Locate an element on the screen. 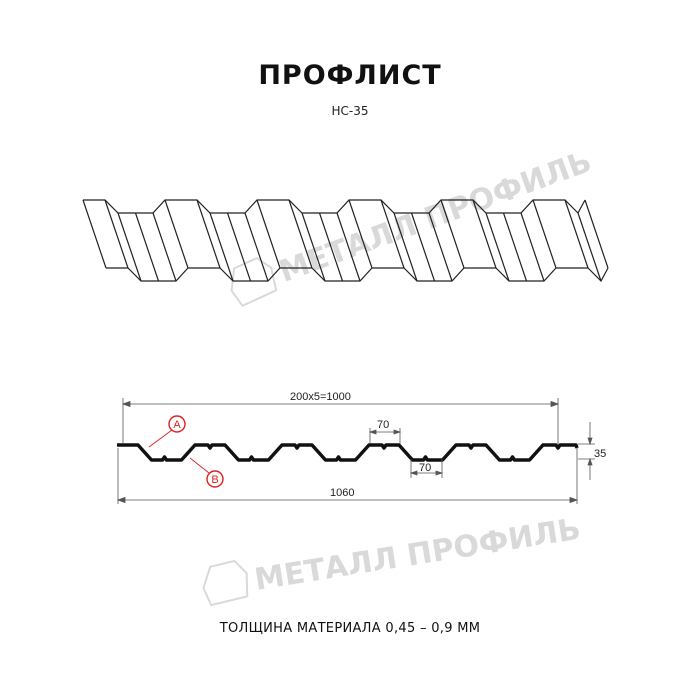 This screenshot has height=700, width=700. bottom-width-dimension is located at coordinates (426, 468).